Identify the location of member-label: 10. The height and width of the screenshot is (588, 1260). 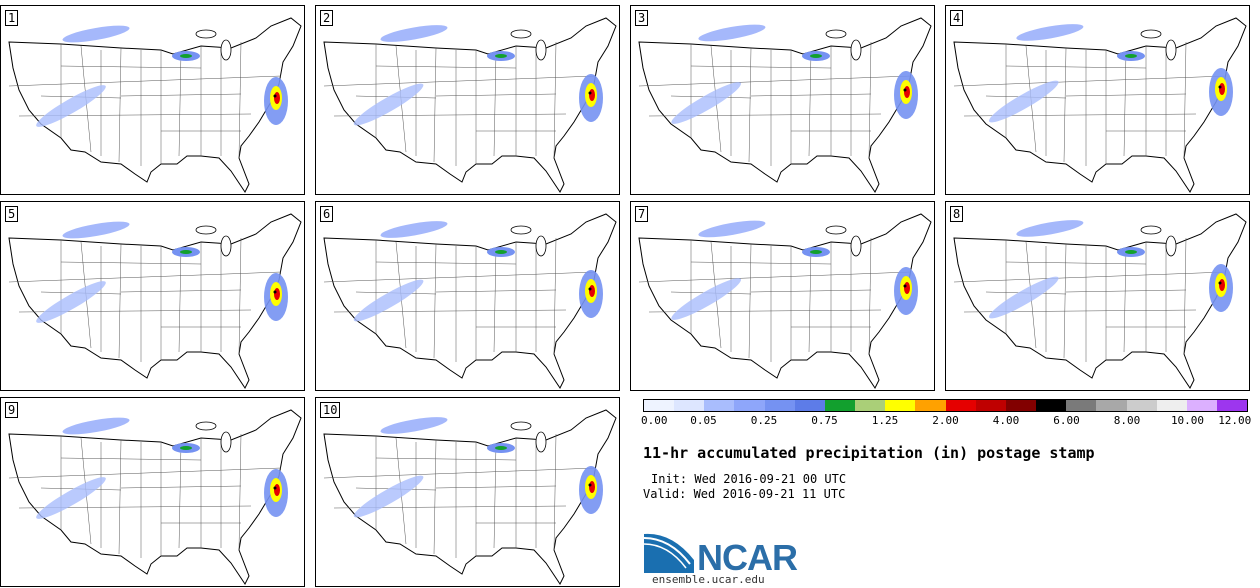
(330, 410).